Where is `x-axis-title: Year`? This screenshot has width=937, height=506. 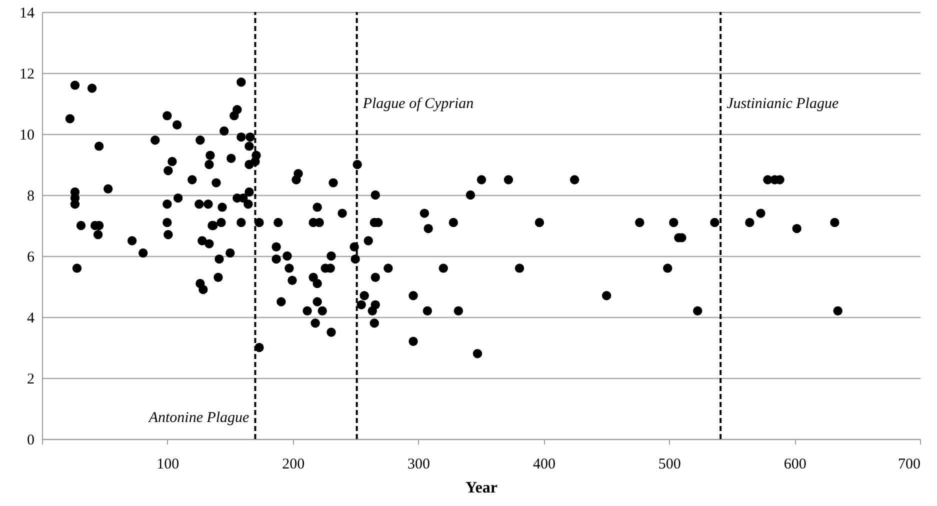 x-axis-title: Year is located at coordinates (482, 488).